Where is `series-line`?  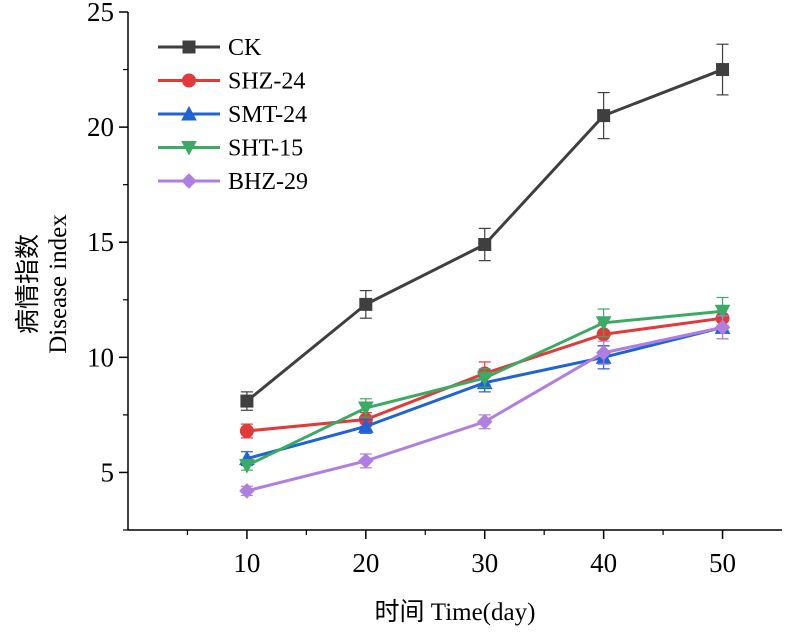 series-line is located at coordinates (484, 393).